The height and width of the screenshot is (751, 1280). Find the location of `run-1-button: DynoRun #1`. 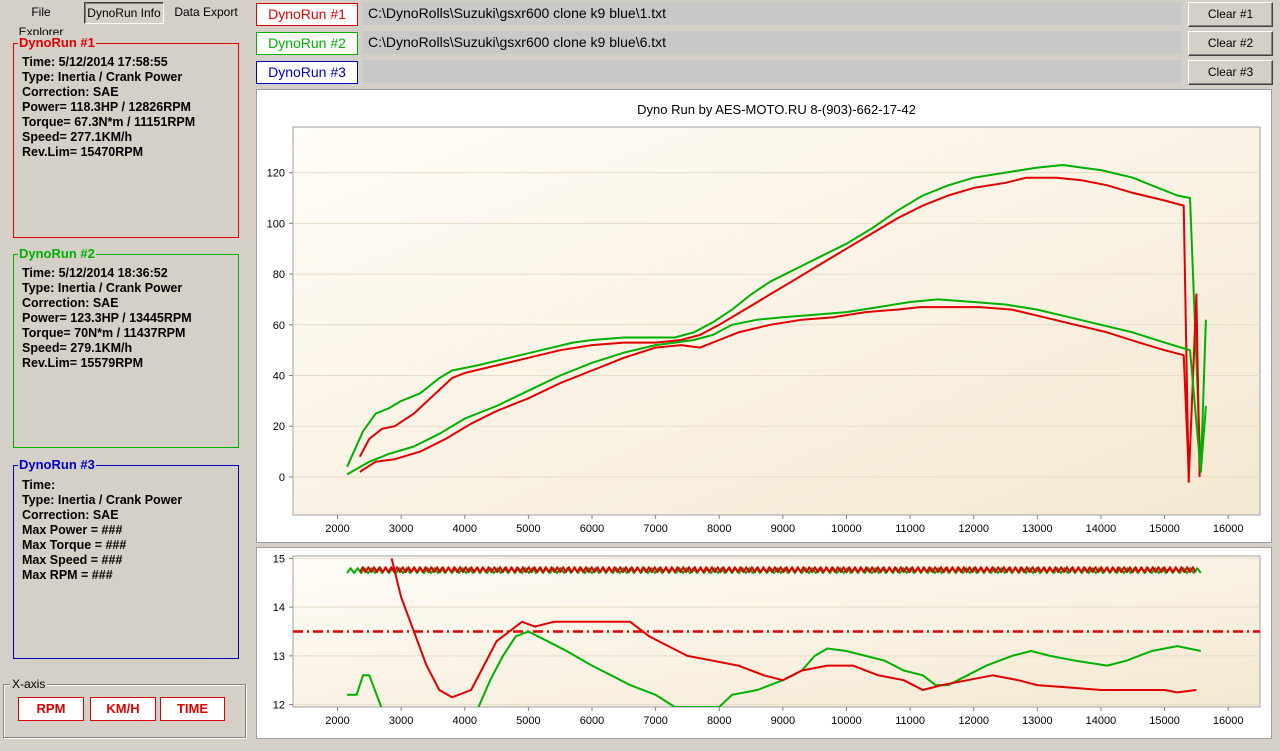

run-1-button: DynoRun #1 is located at coordinates (307, 14).